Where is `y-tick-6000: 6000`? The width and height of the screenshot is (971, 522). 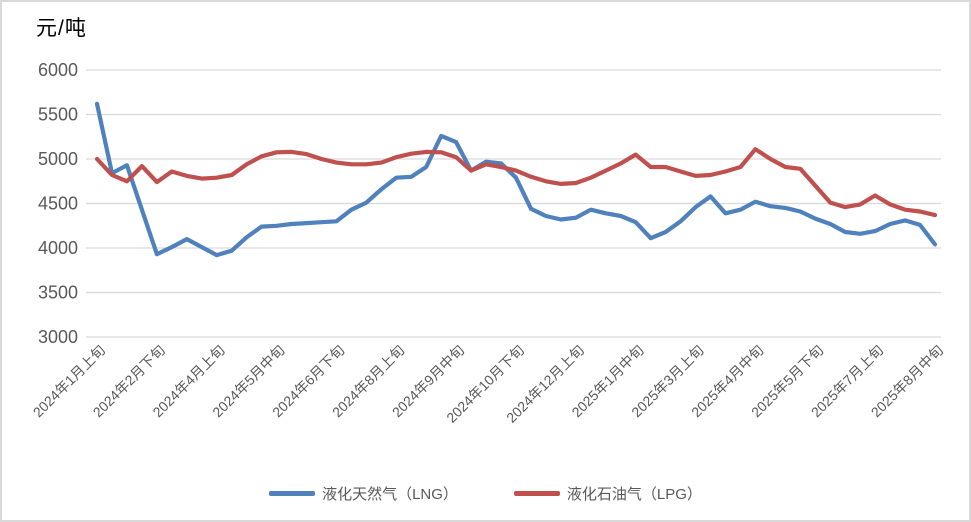 y-tick-6000: 6000 is located at coordinates (58, 70).